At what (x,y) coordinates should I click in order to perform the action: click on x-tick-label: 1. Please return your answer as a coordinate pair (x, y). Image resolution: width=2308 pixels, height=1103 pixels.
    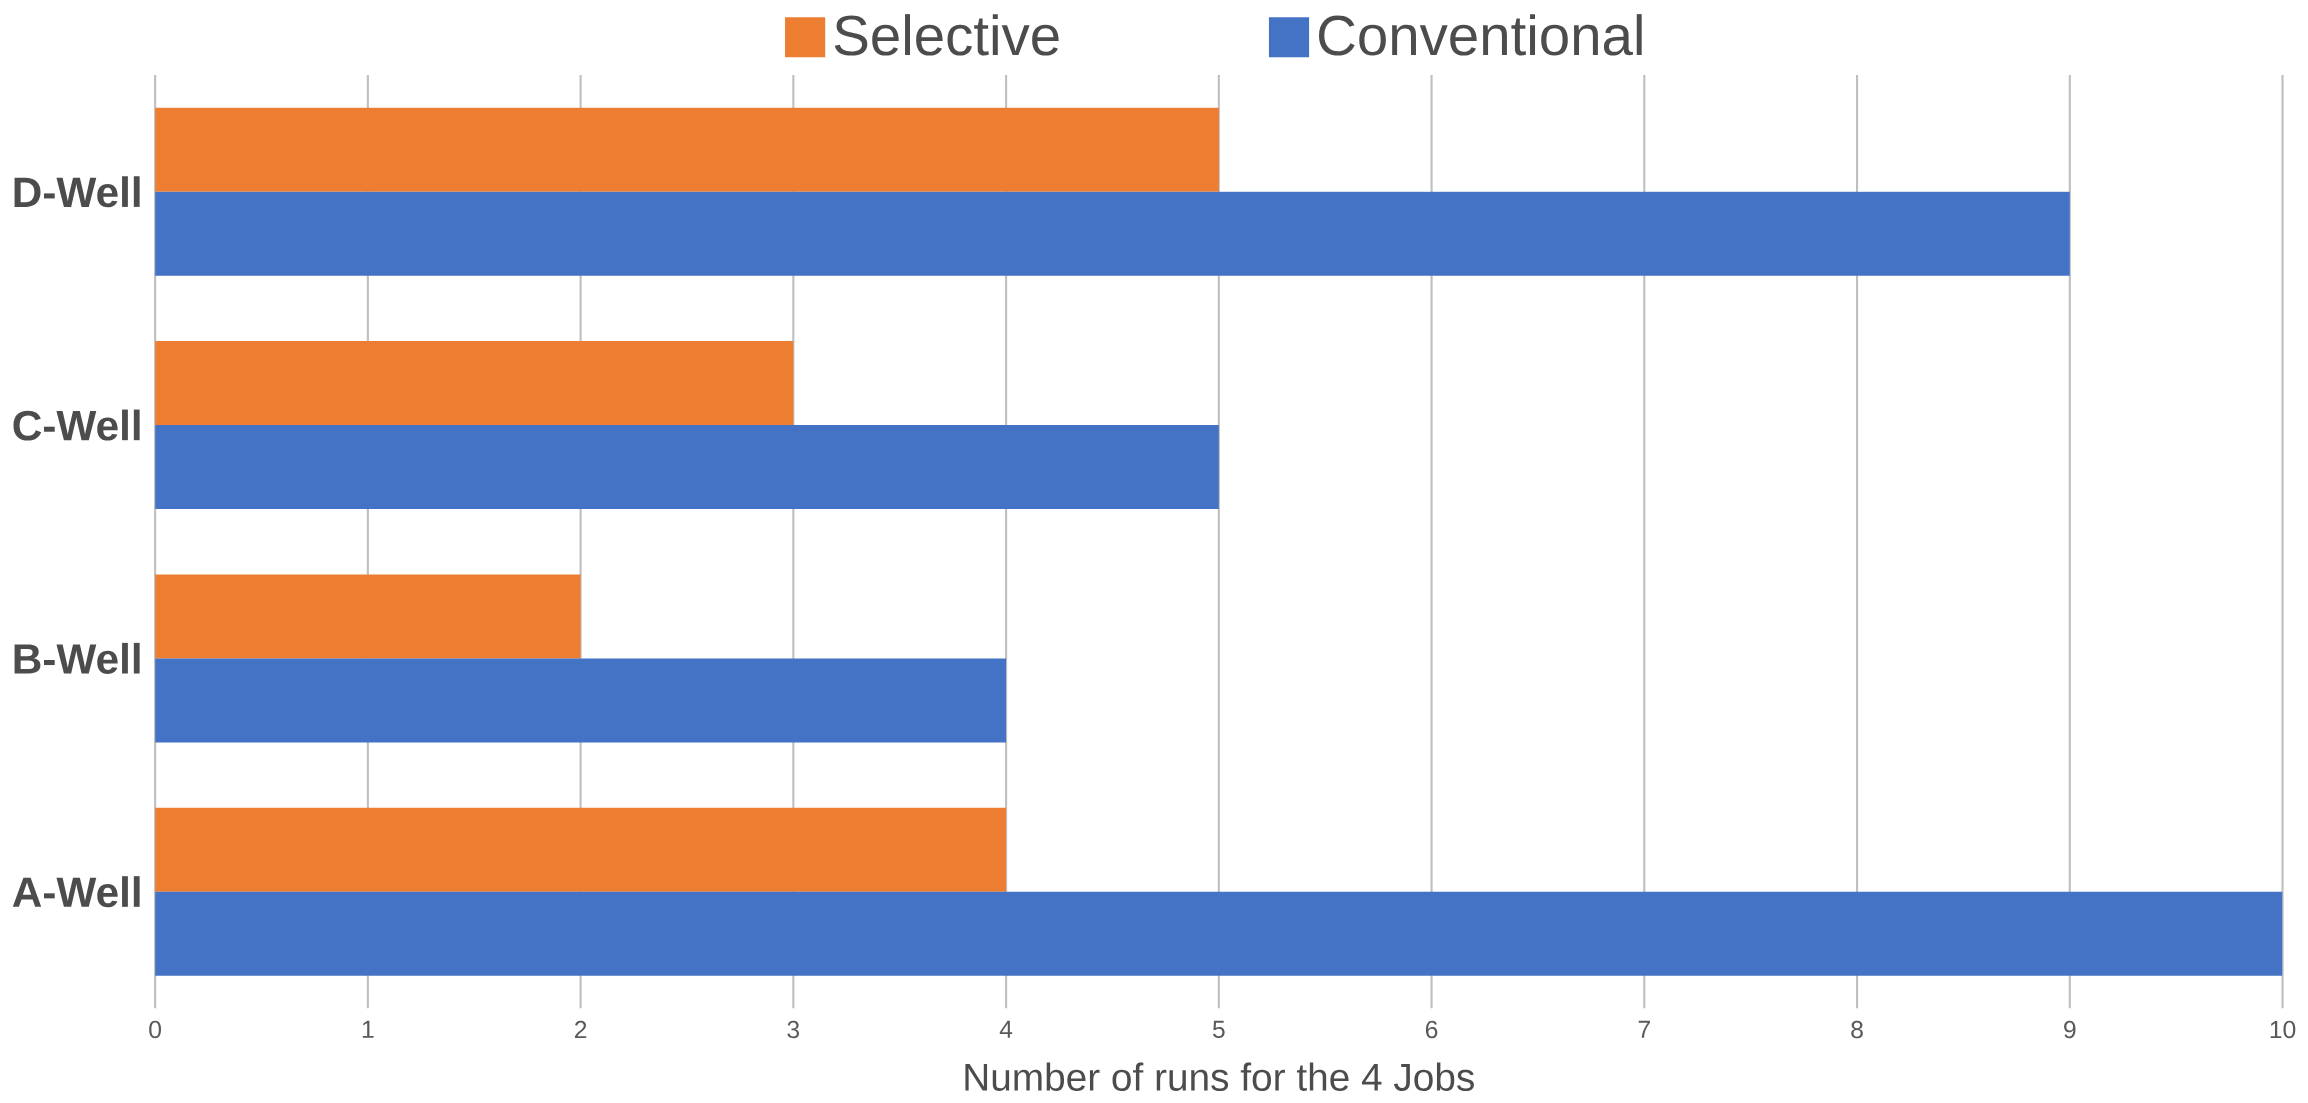
    Looking at the image, I should click on (368, 1029).